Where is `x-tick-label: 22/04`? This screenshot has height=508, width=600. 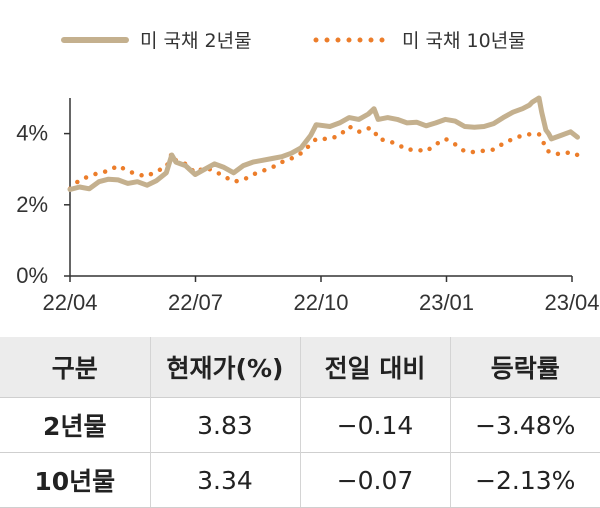
x-tick-label: 22/04 is located at coordinates (69, 302).